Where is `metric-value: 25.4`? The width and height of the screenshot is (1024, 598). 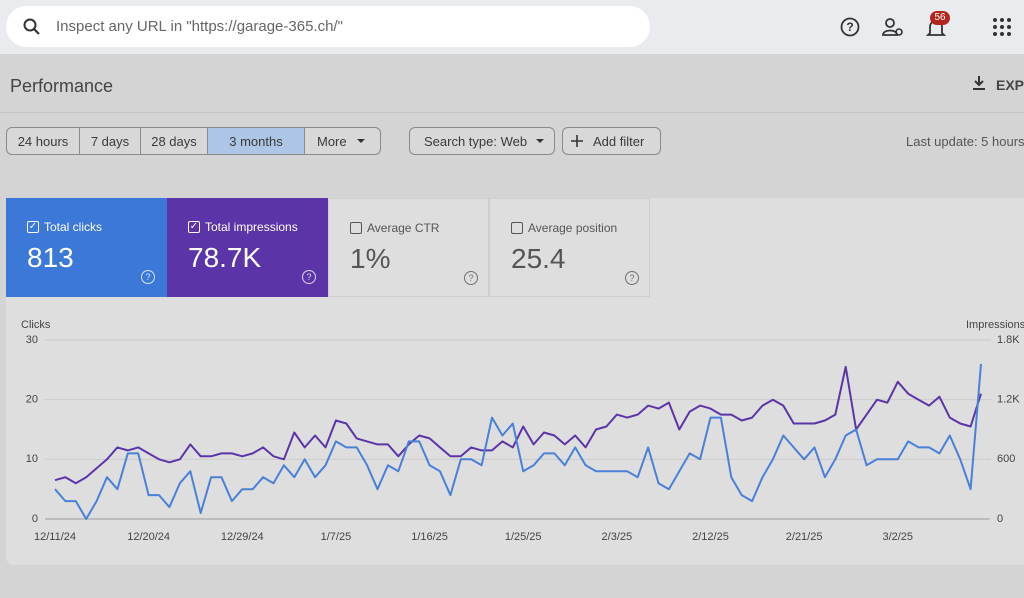 metric-value: 25.4 is located at coordinates (538, 258).